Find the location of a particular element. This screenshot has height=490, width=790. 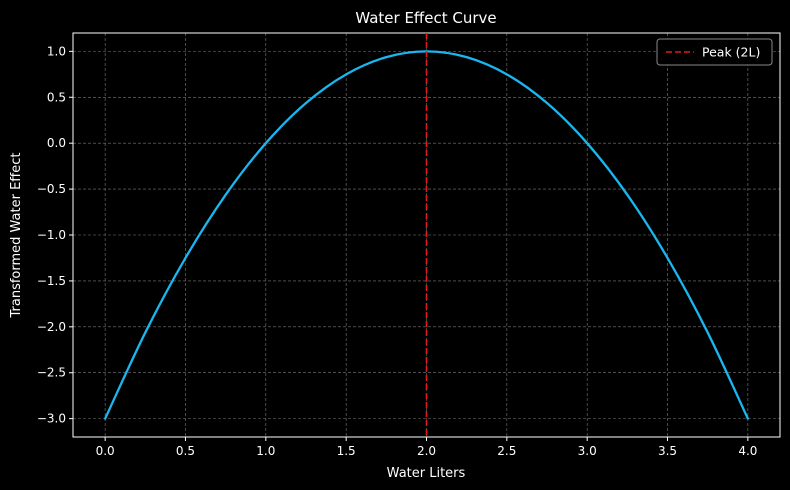

x-tick-label: 3.0 is located at coordinates (587, 451).